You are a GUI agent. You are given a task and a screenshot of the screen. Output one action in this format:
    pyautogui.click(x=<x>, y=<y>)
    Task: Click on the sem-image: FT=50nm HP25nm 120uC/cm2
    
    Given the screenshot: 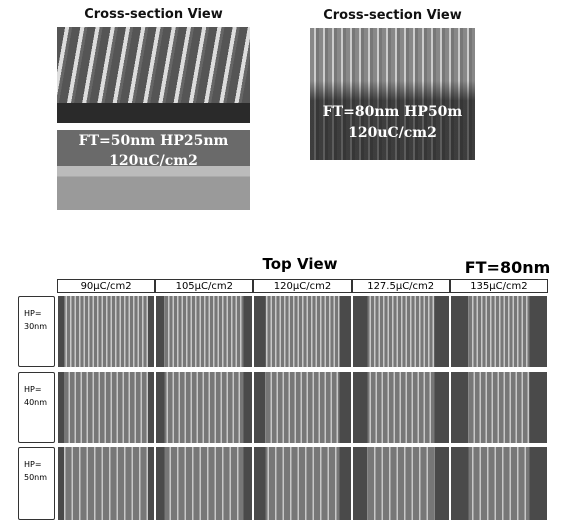 What is the action you would take?
    pyautogui.click(x=153, y=170)
    